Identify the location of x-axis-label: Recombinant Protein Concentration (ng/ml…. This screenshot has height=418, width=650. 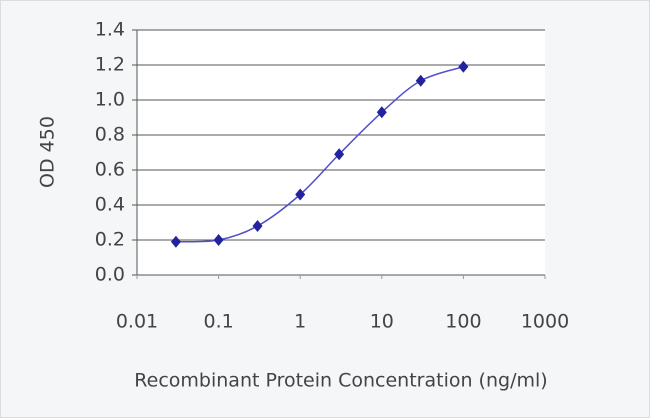
(340, 381).